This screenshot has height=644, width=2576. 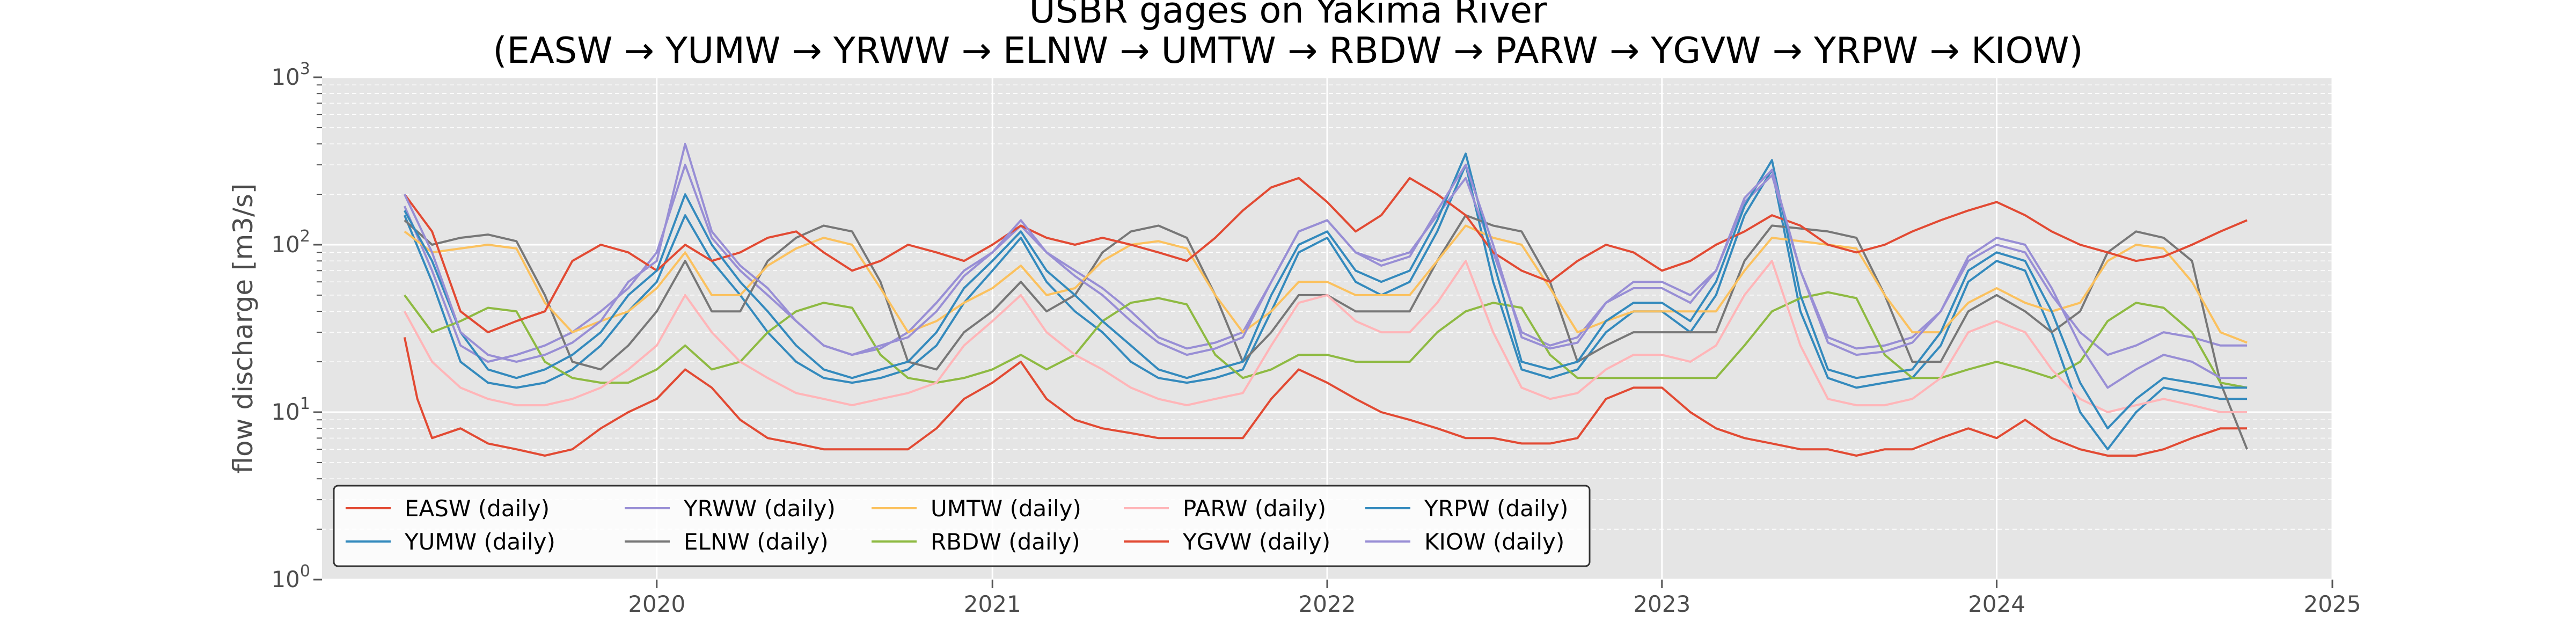 What do you see at coordinates (1254, 508) in the screenshot?
I see `legend-label: PARW (daily)` at bounding box center [1254, 508].